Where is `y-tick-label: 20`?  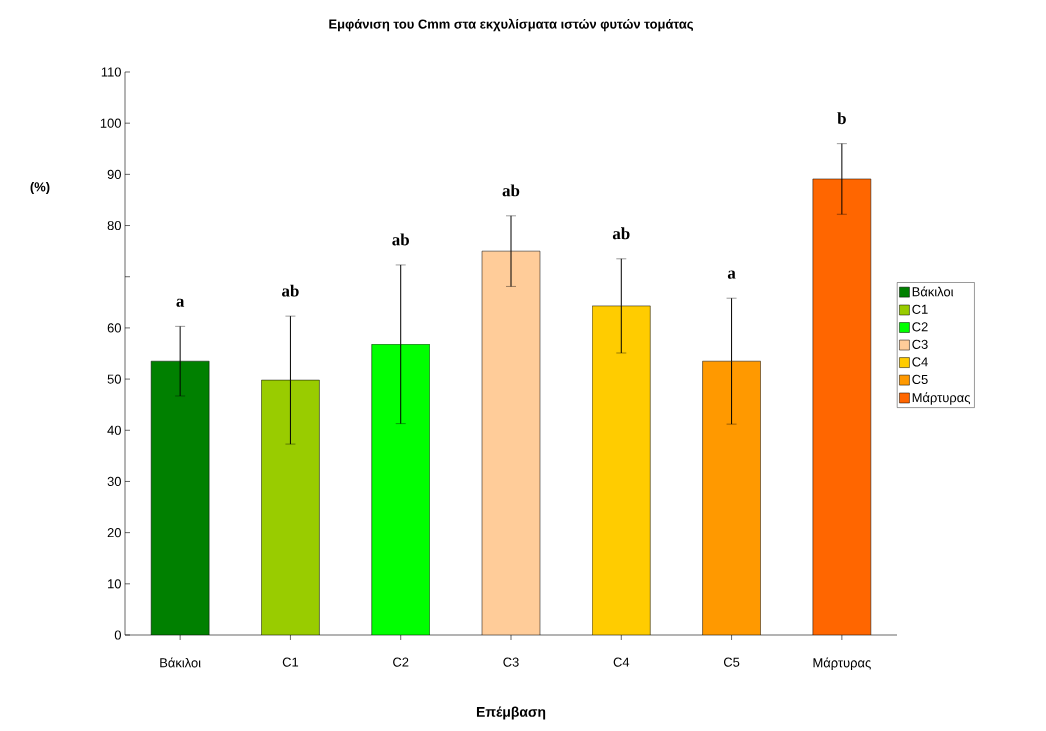 y-tick-label: 20 is located at coordinates (114, 533).